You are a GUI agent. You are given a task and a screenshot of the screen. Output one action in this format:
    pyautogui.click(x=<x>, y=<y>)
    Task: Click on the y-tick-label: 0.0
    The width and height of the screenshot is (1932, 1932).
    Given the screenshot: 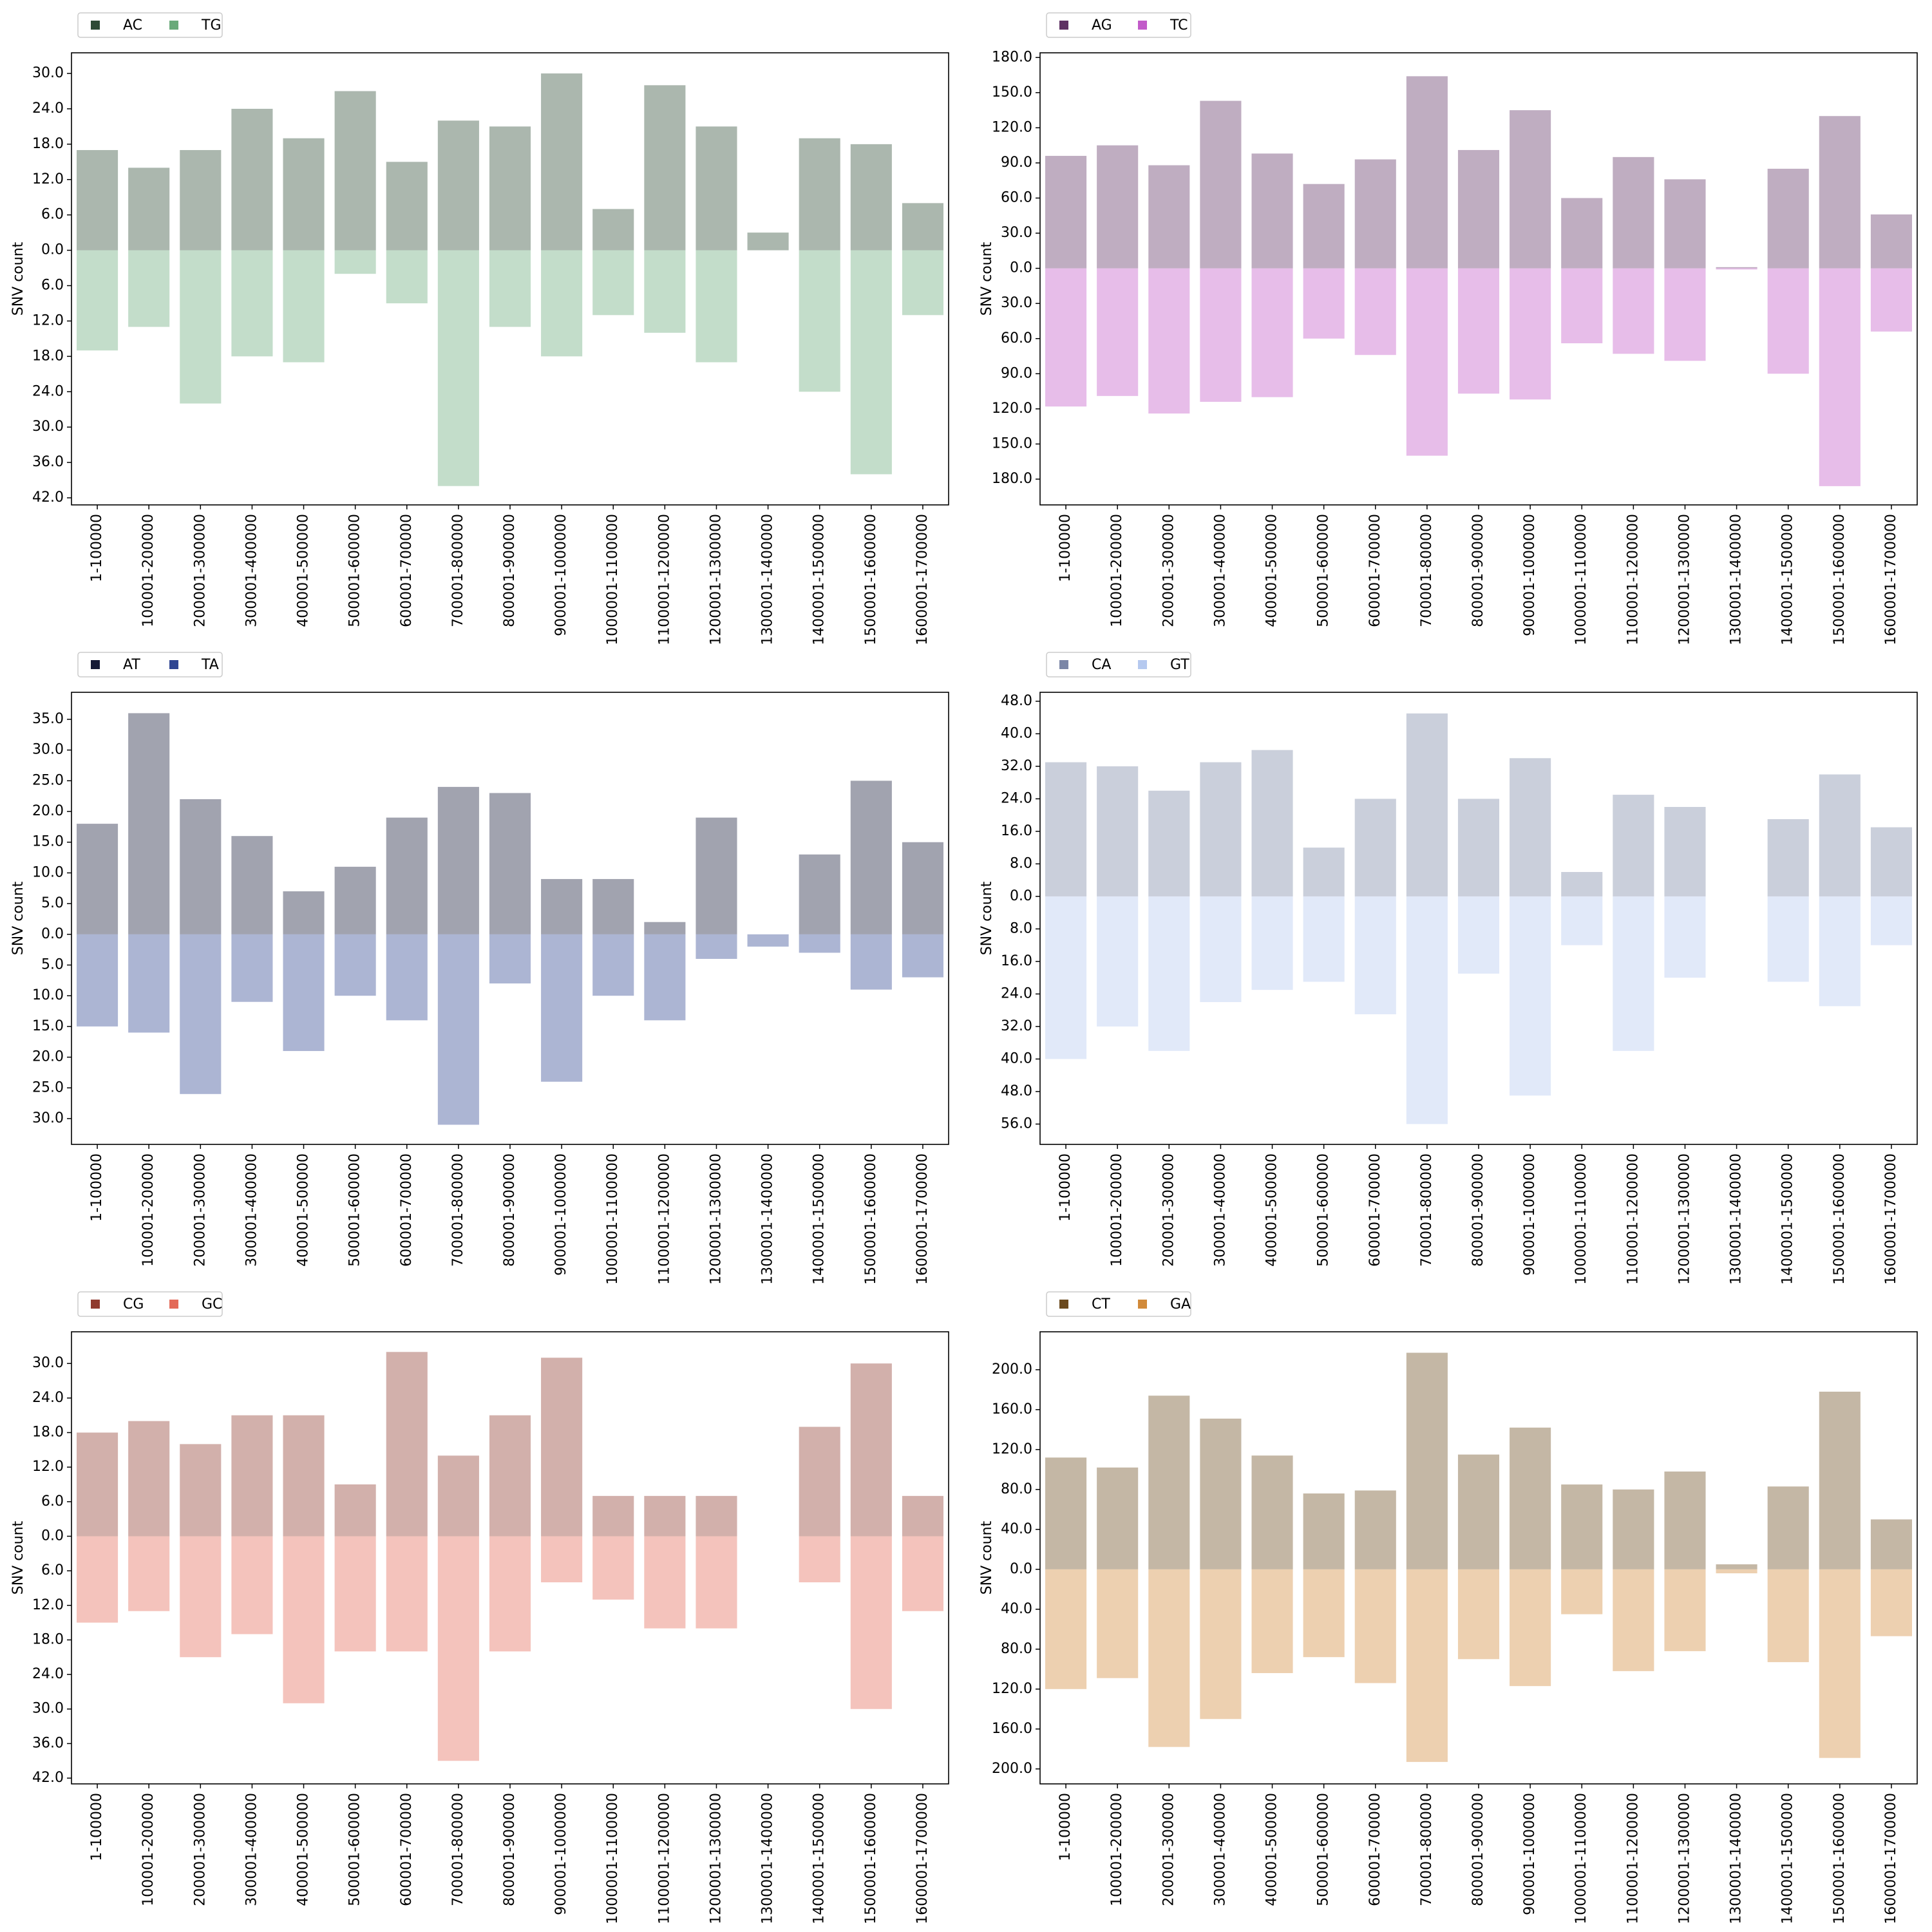 What is the action you would take?
    pyautogui.click(x=52, y=250)
    